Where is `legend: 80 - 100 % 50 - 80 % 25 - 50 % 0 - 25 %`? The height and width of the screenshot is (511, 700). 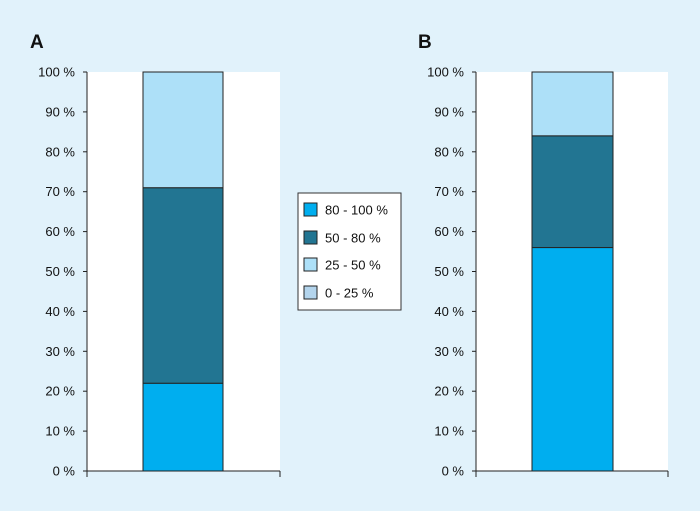
legend: 80 - 100 % 50 - 80 % 25 - 50 % 0 - 25 % is located at coordinates (349, 251).